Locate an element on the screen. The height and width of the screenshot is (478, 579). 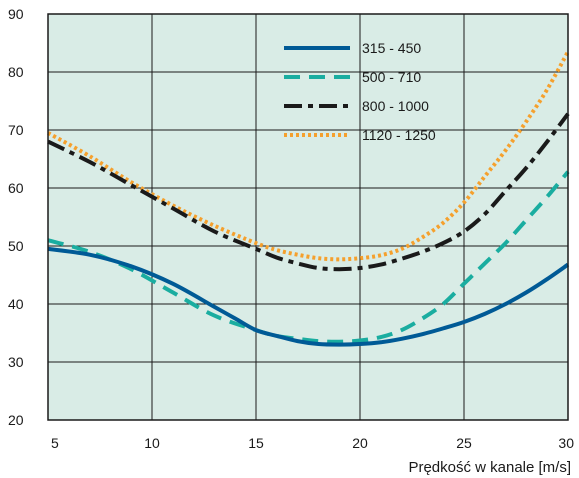
x-tick-label: 5 is located at coordinates (55, 443).